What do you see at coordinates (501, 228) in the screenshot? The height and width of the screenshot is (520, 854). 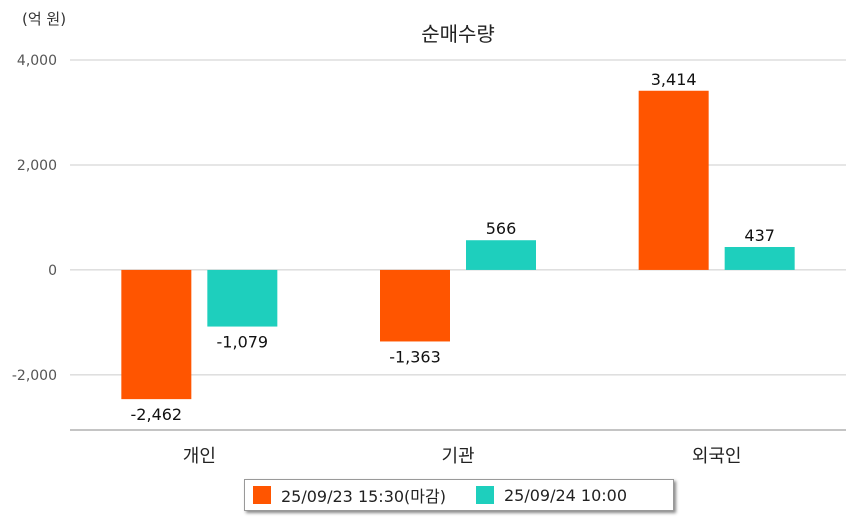 I see `data-label: 566` at bounding box center [501, 228].